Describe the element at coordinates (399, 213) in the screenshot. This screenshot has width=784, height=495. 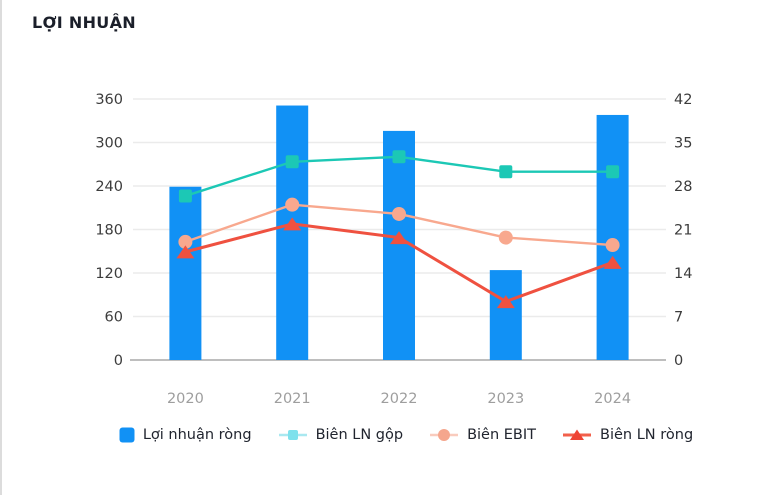
I see `marker-circle-2022` at that location.